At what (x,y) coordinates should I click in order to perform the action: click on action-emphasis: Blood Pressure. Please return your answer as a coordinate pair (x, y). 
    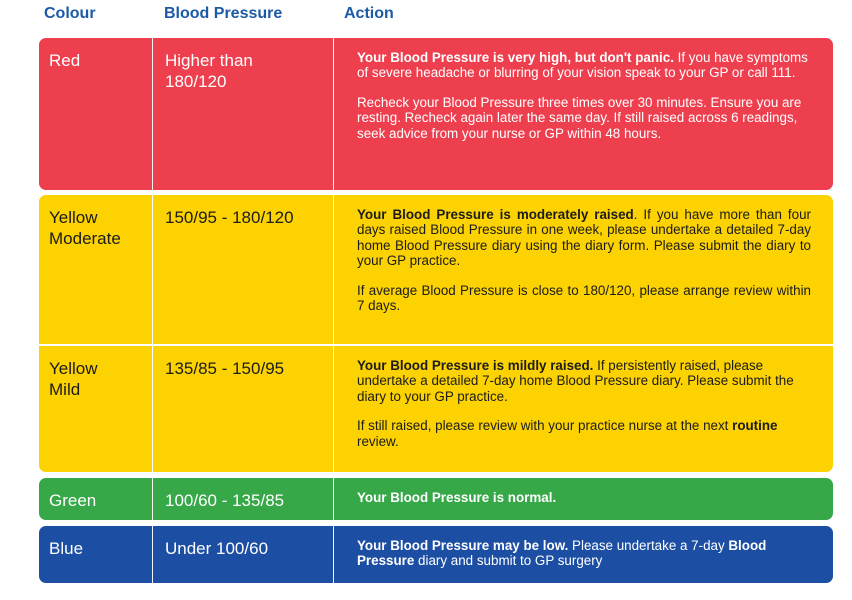
    Looking at the image, I should click on (562, 553).